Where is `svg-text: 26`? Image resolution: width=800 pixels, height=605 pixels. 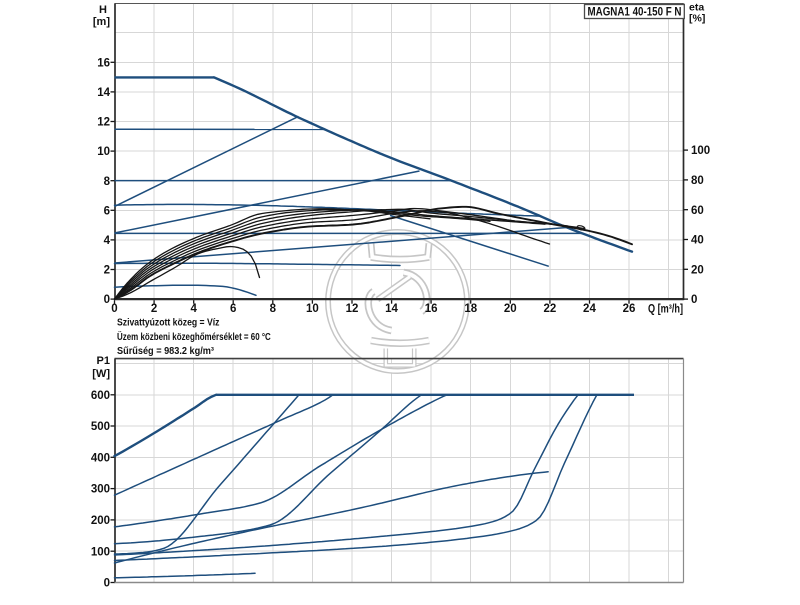 svg-text: 26 is located at coordinates (629, 309).